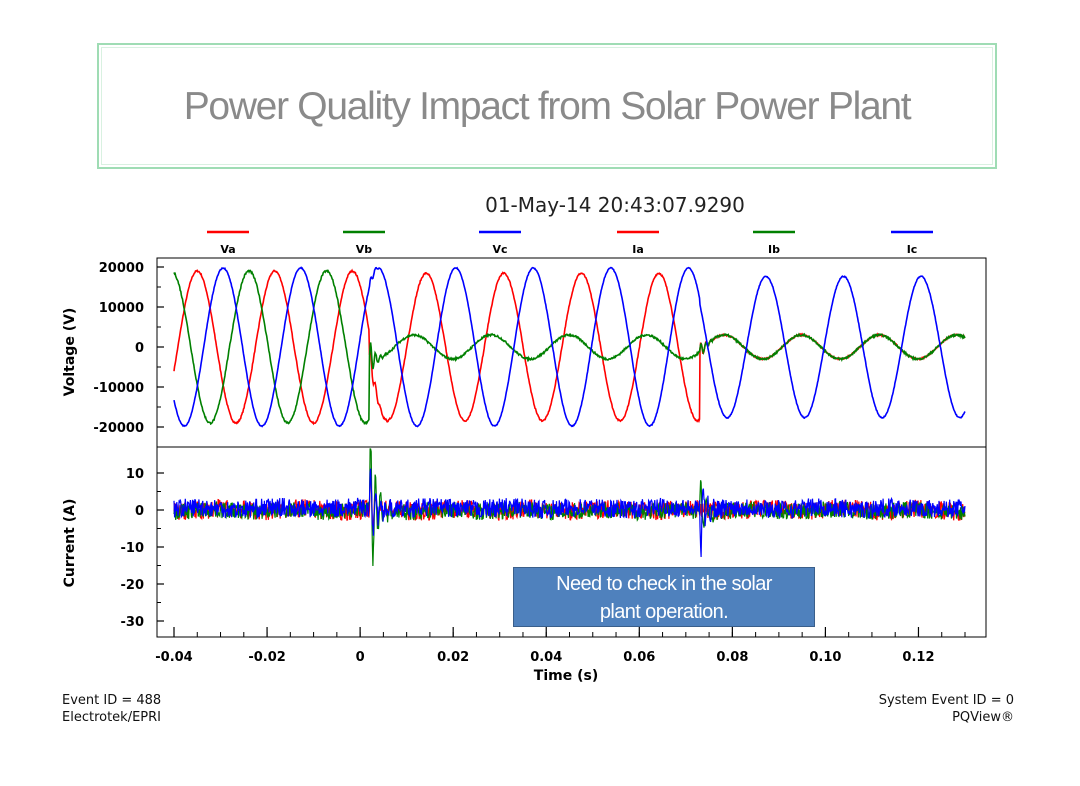 The width and height of the screenshot is (1080, 786). I want to click on series-vb, so click(569, 347).